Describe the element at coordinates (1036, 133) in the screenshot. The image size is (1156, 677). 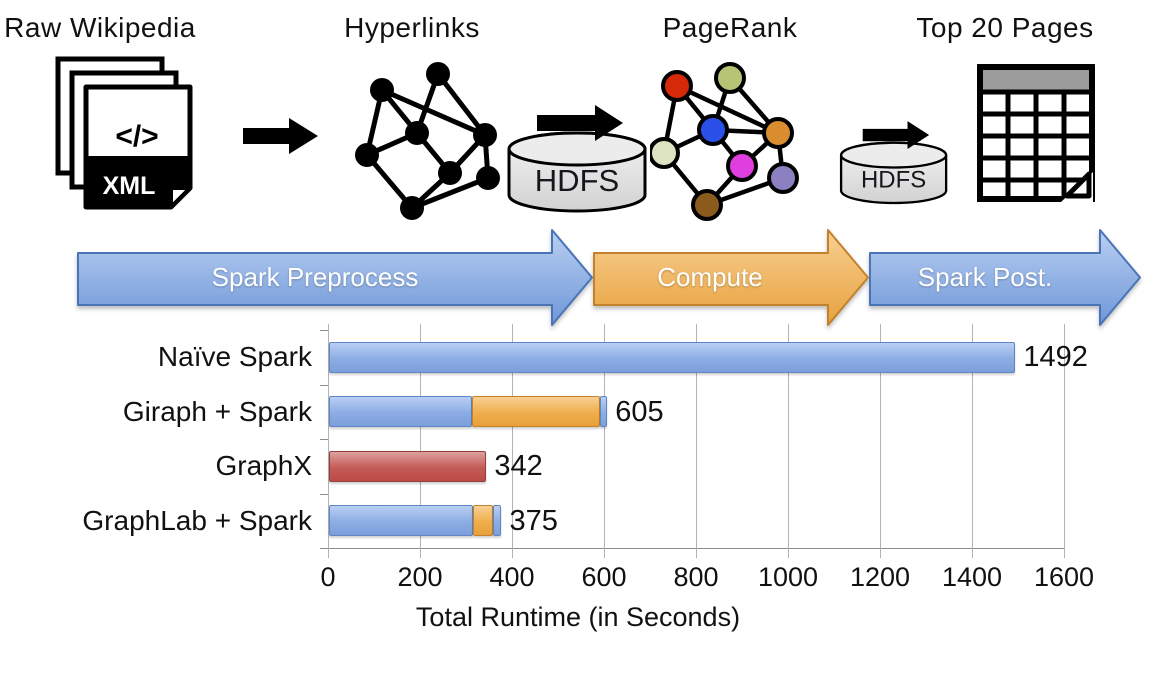
I see `table-grid-icon` at that location.